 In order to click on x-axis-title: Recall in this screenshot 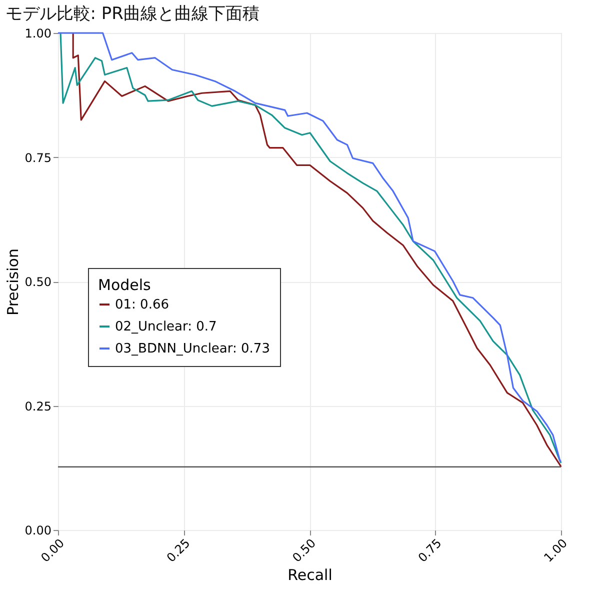, I will do `click(310, 575)`.